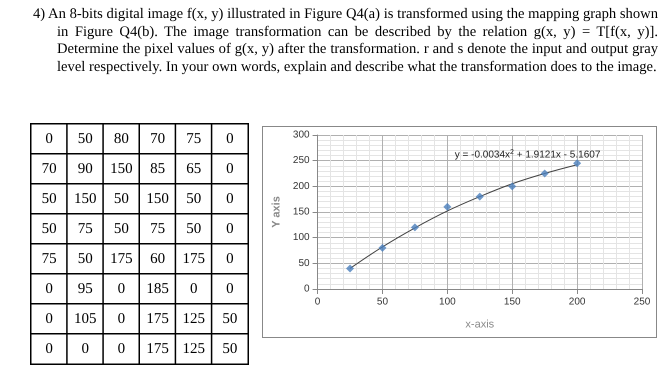 This screenshot has height=377, width=669. What do you see at coordinates (307, 289) in the screenshot?
I see `y-tick-label: 0` at bounding box center [307, 289].